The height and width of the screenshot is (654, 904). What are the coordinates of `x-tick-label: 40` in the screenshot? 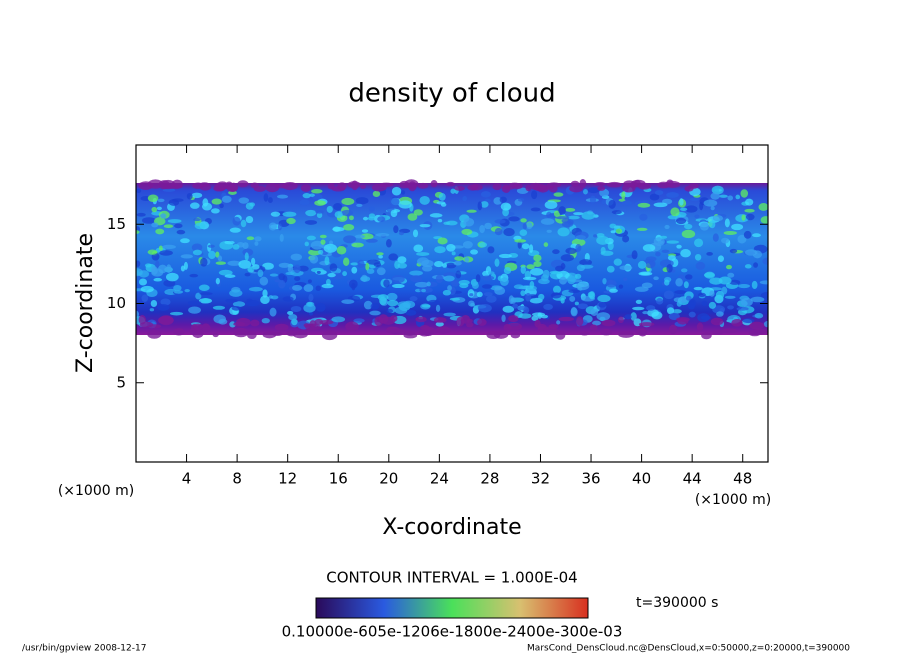 It's located at (641, 479).